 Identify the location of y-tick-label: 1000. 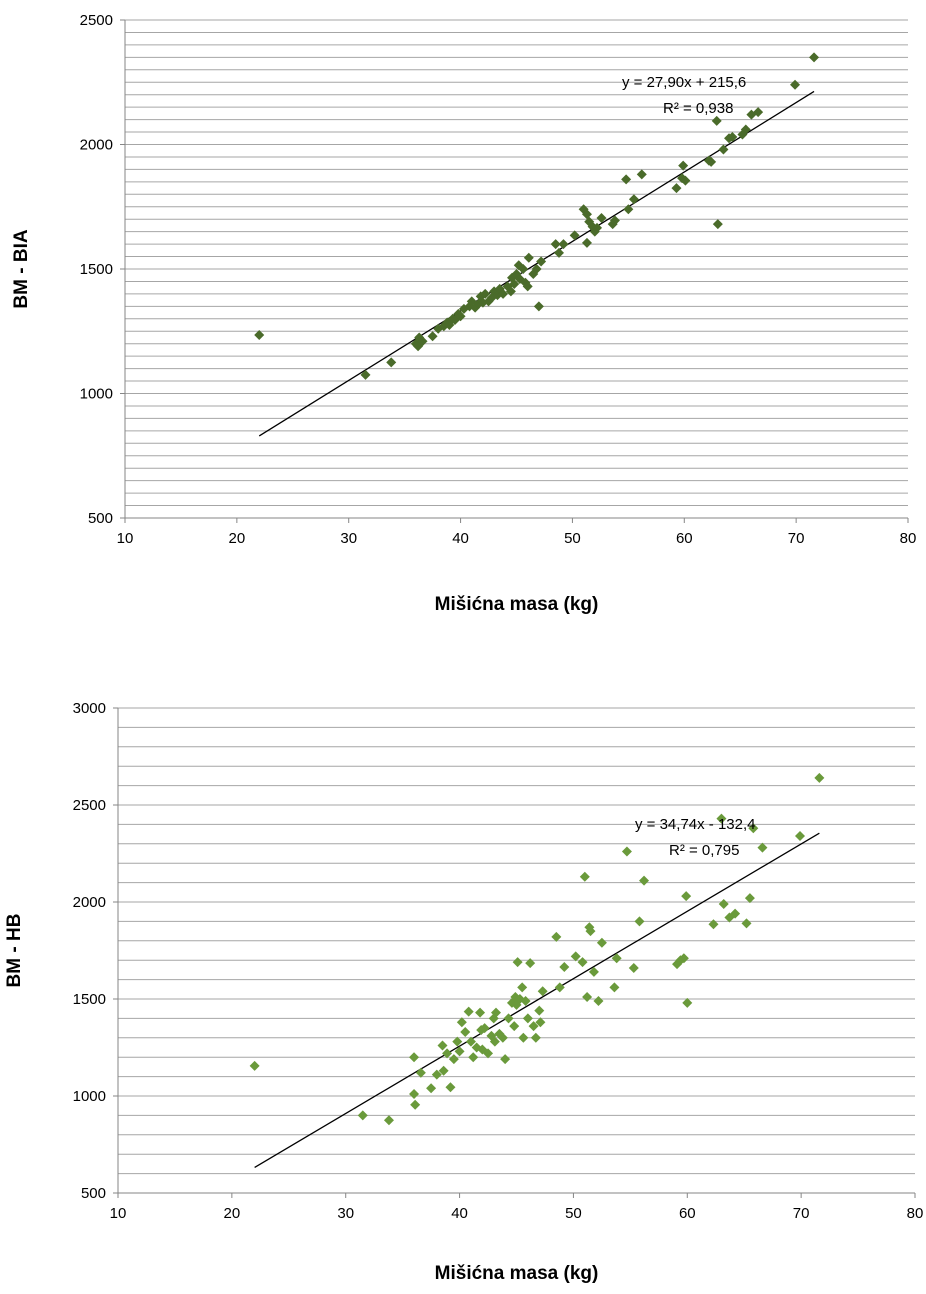
(89, 1096).